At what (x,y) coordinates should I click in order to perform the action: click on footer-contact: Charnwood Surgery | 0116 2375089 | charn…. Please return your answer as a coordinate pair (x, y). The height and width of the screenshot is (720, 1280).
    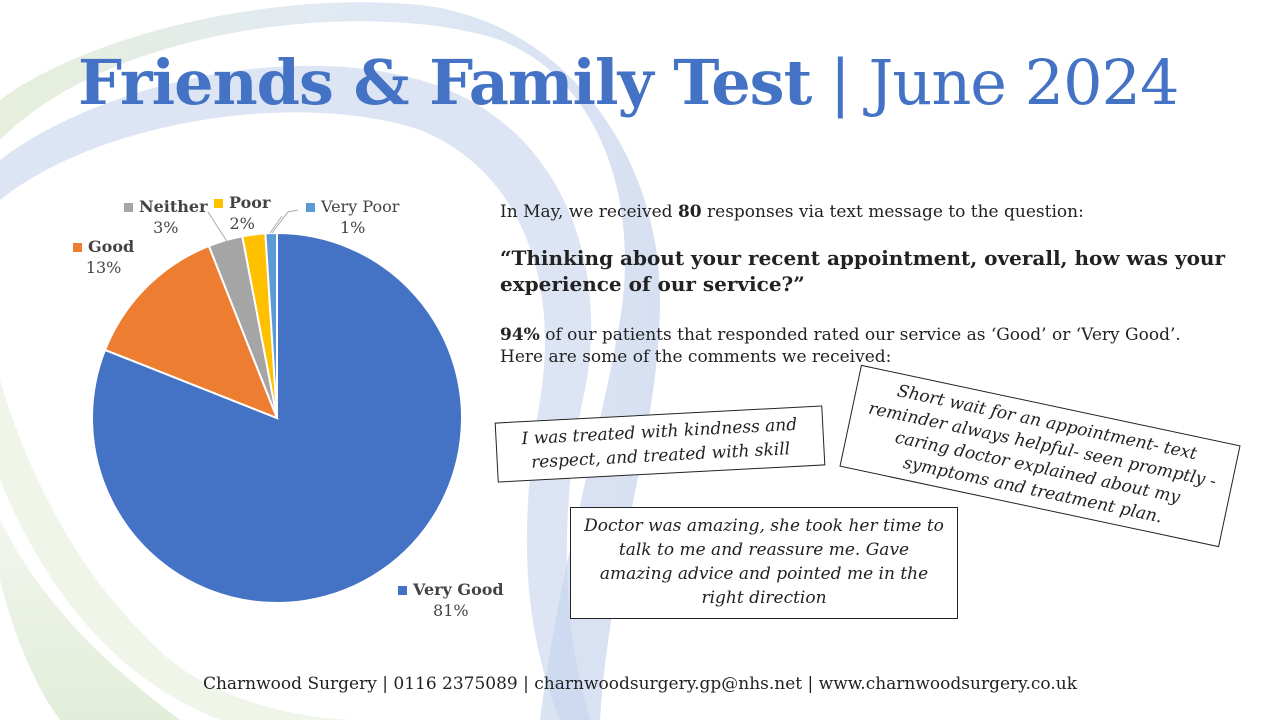
    Looking at the image, I should click on (640, 684).